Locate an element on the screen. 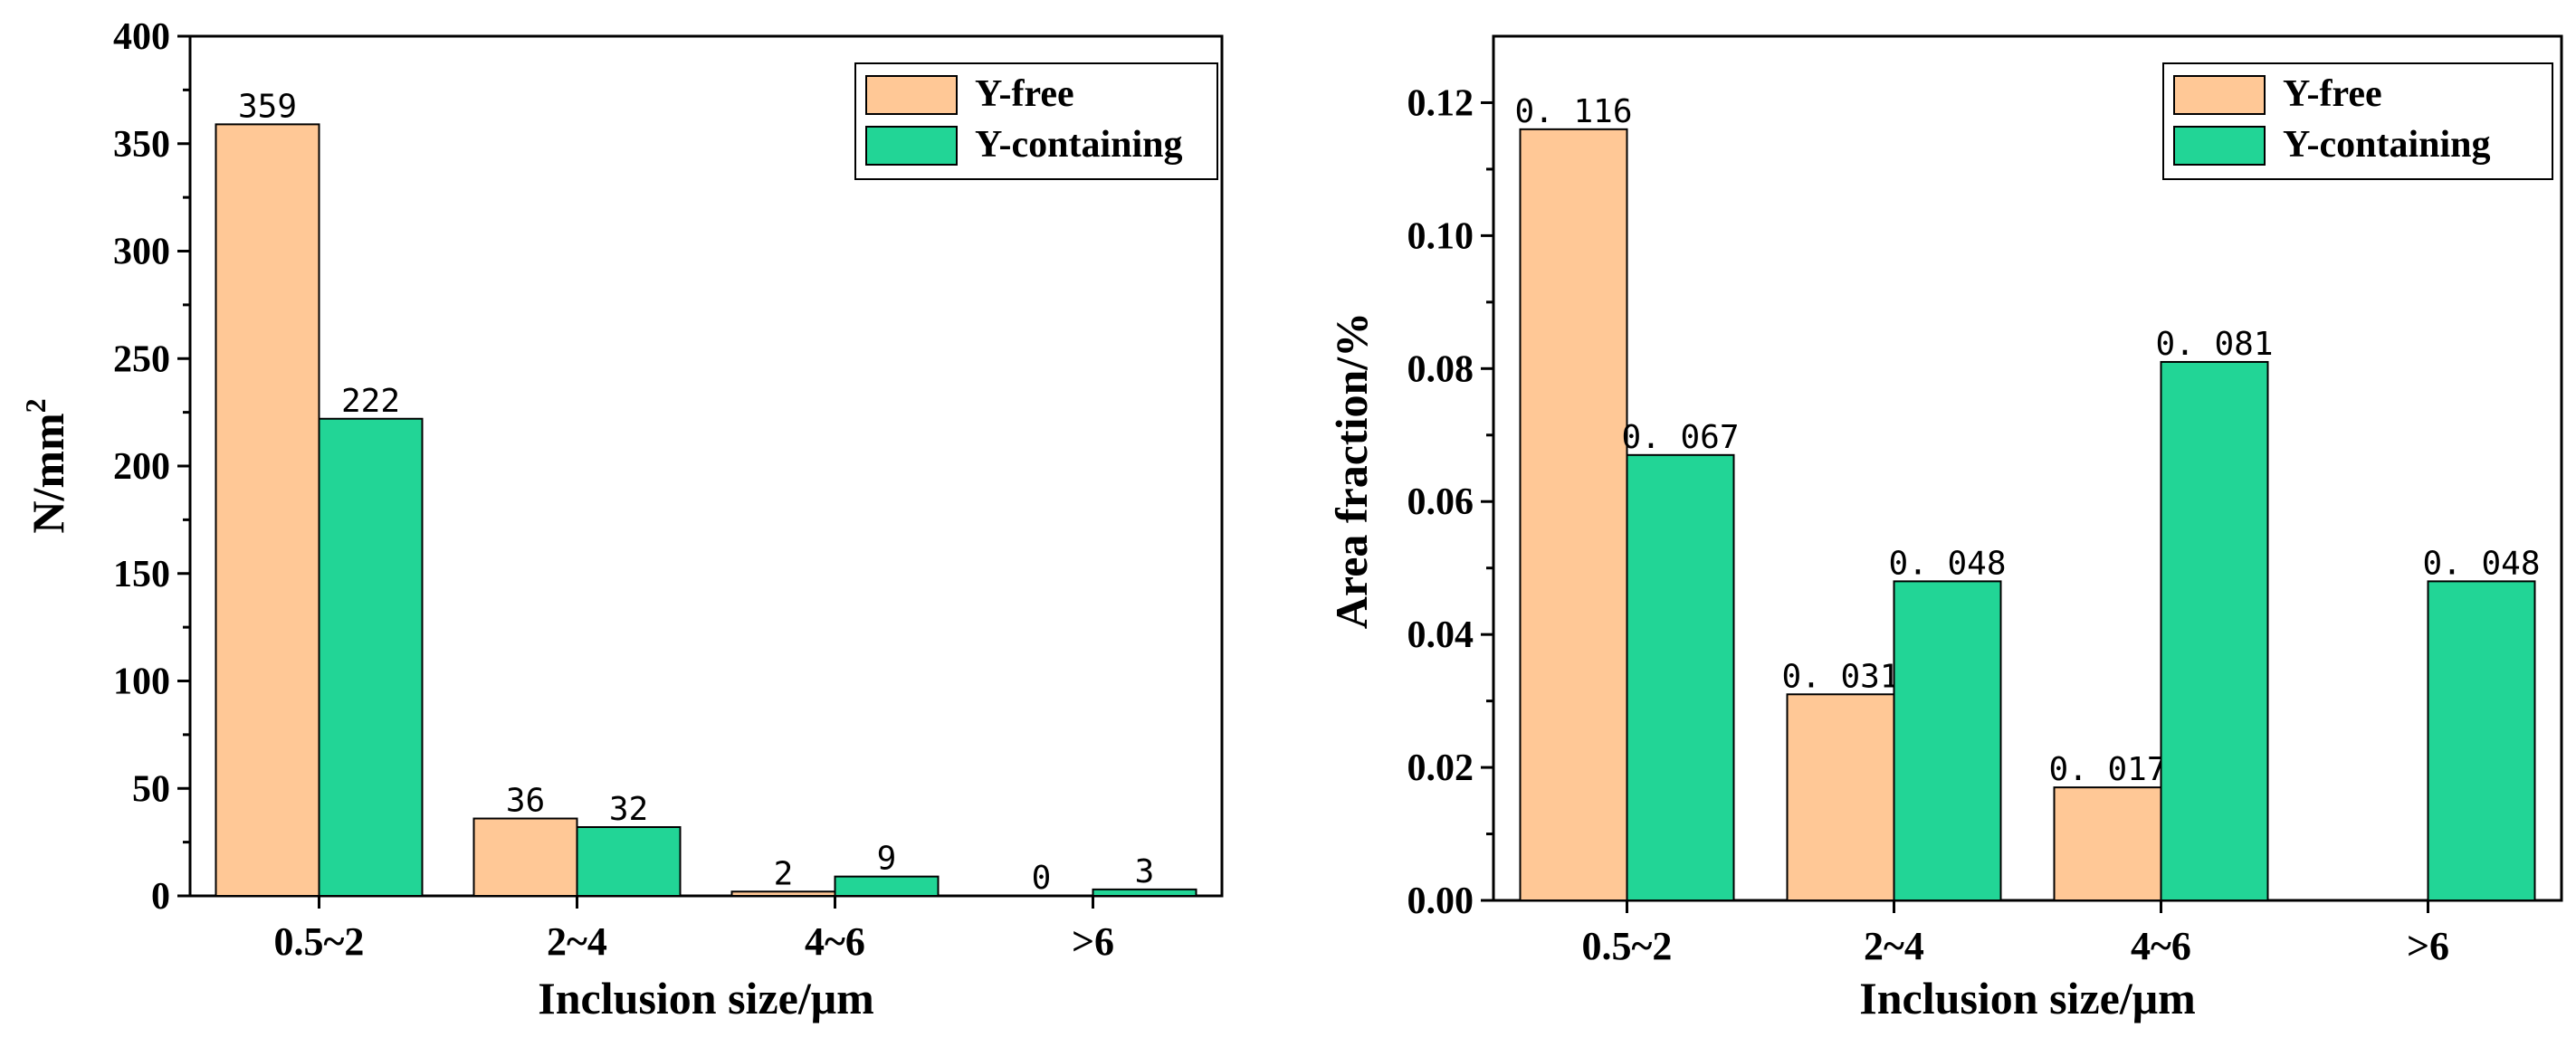  y-axis-title-text: N/mm is located at coordinates (48, 473).